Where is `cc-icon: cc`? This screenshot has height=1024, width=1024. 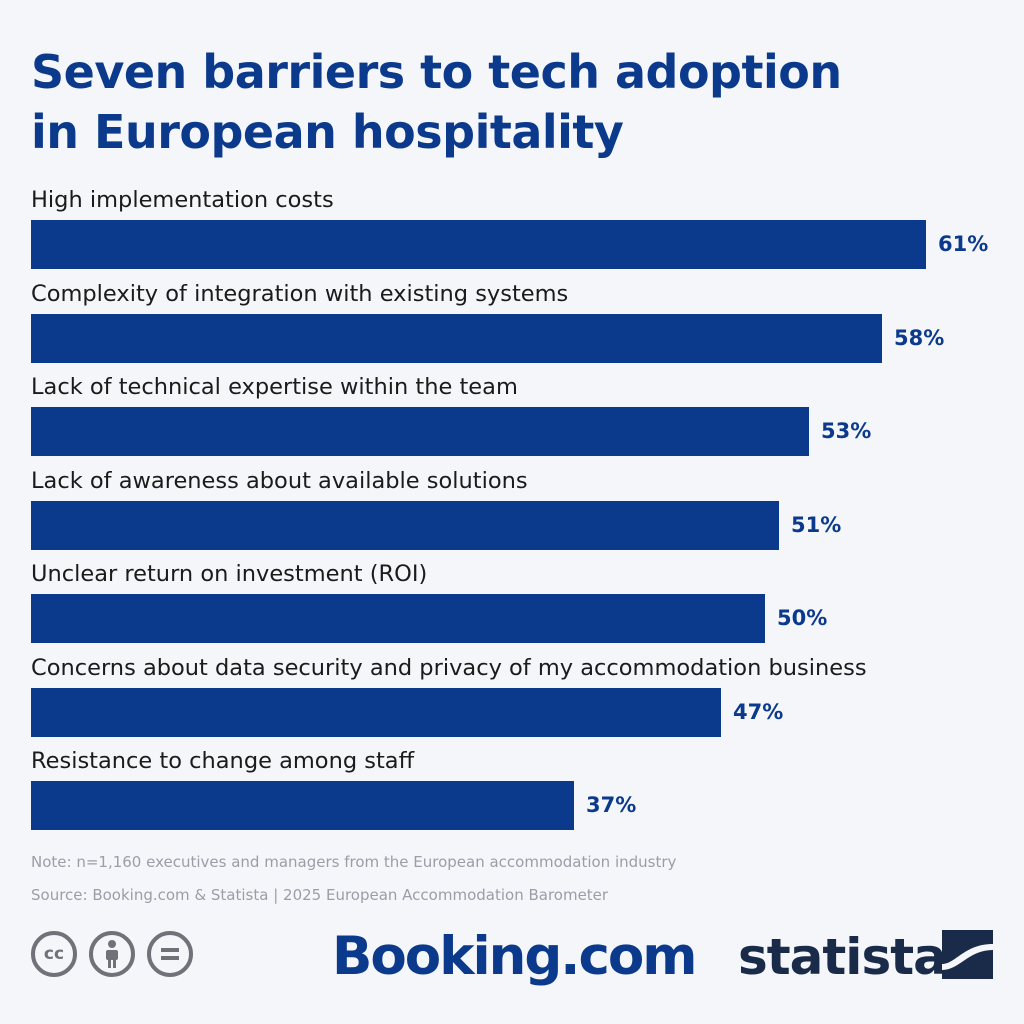
cc-icon: cc is located at coordinates (54, 954).